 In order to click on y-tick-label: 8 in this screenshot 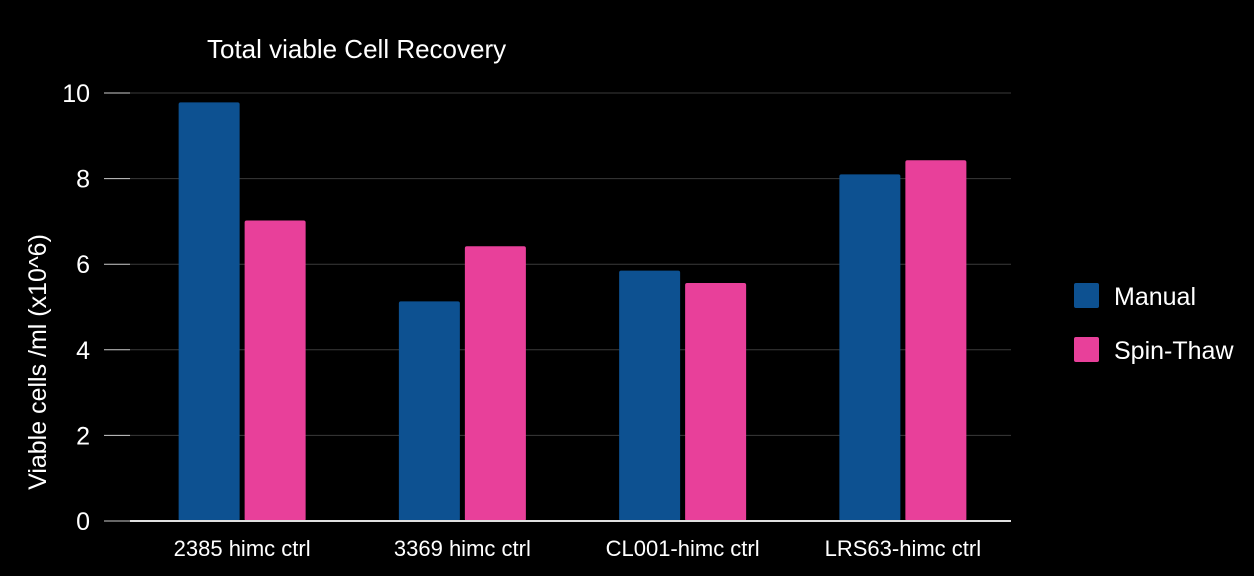, I will do `click(83, 180)`.